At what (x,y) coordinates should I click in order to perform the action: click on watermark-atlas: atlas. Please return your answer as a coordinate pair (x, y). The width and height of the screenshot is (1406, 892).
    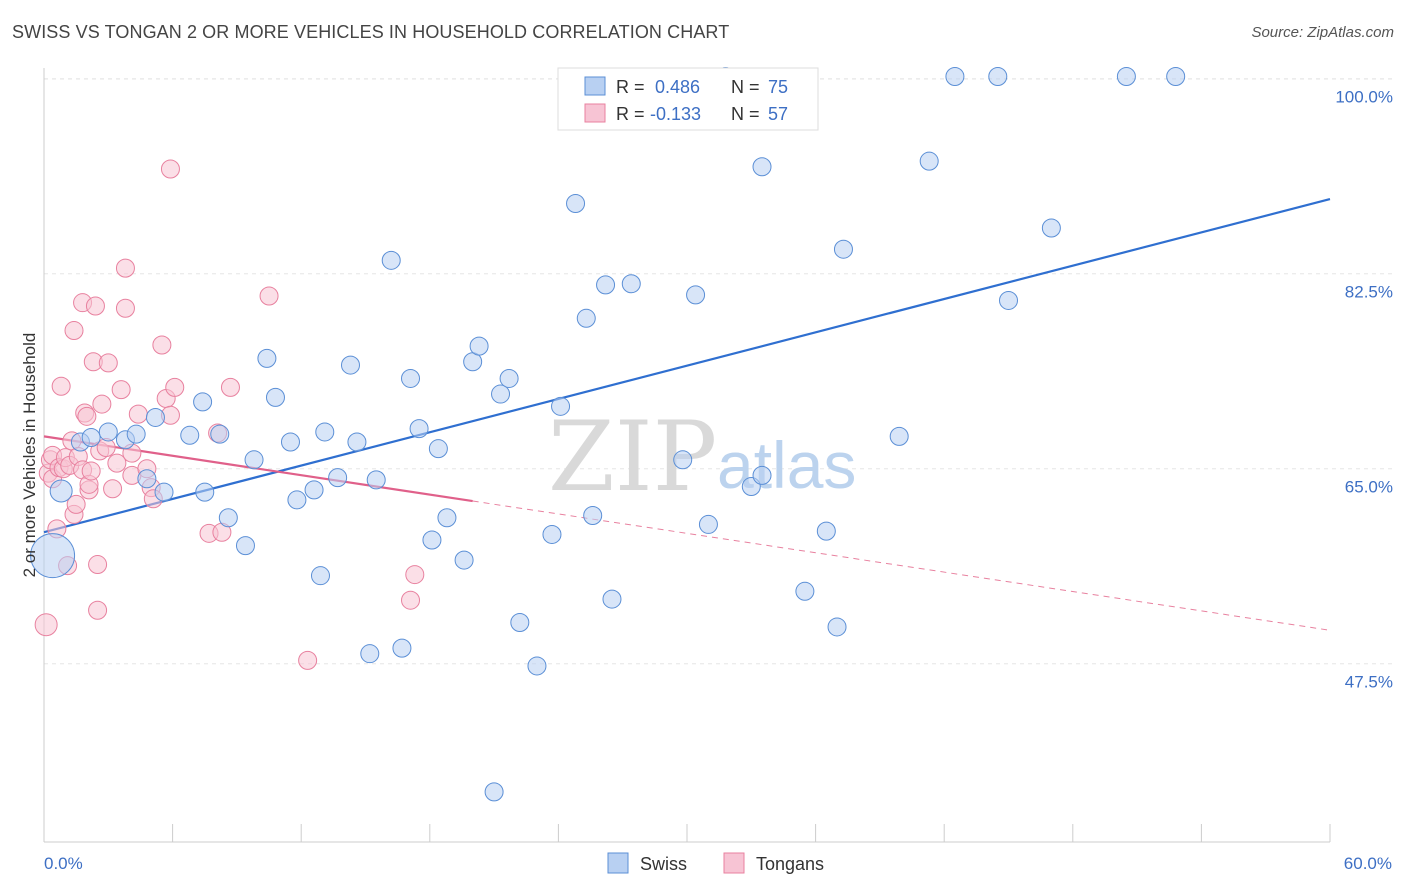
    Looking at the image, I should click on (786, 465).